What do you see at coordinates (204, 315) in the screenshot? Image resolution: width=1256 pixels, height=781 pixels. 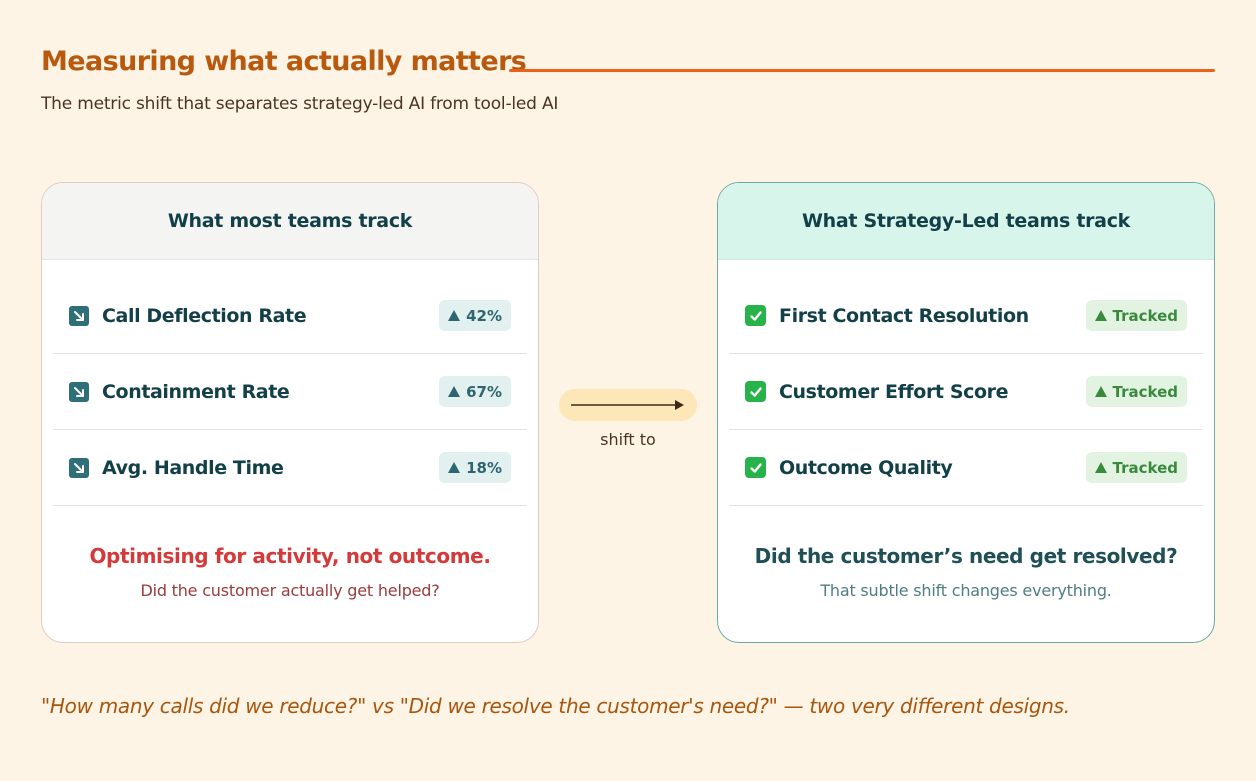 I see `metric-label: Call Deflection Rate` at bounding box center [204, 315].